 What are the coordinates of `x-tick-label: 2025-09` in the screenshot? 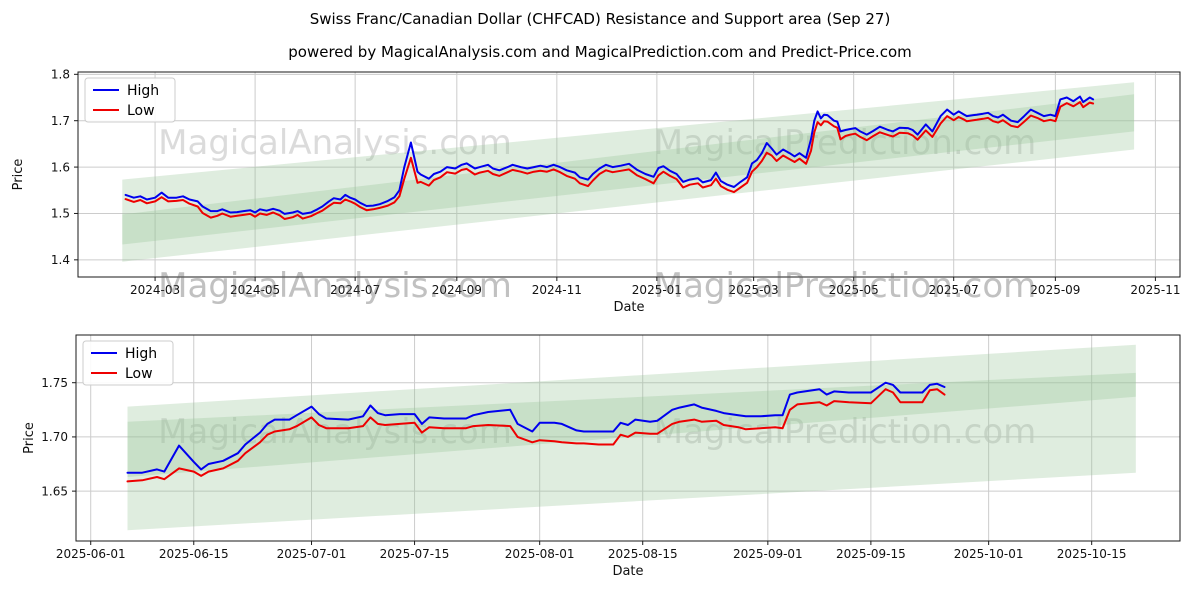 It's located at (1055, 290).